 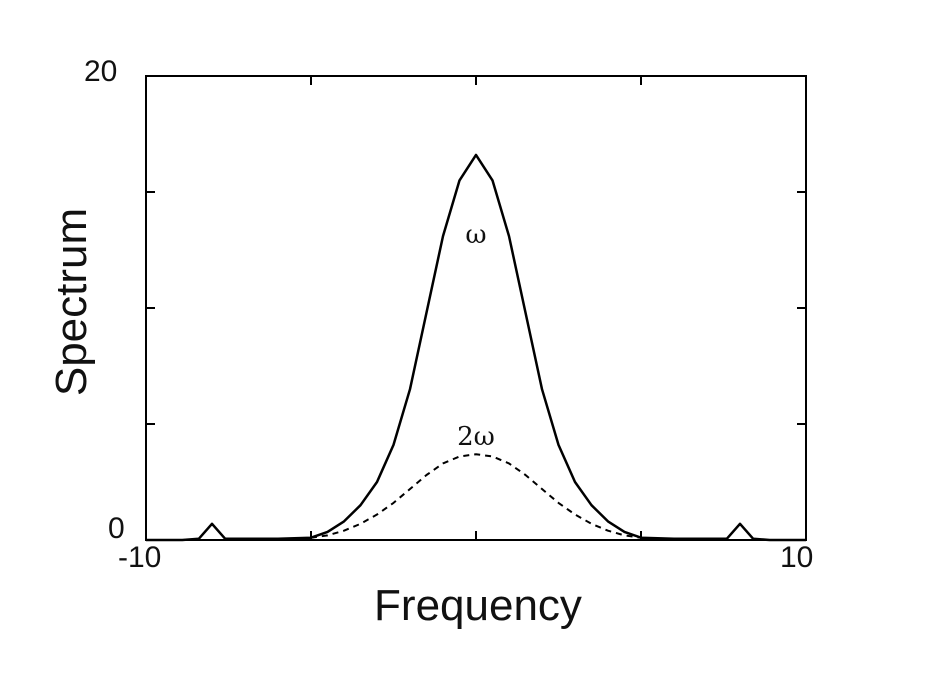 What do you see at coordinates (476, 336) in the screenshot?
I see `labels-layer: ω 2ω` at bounding box center [476, 336].